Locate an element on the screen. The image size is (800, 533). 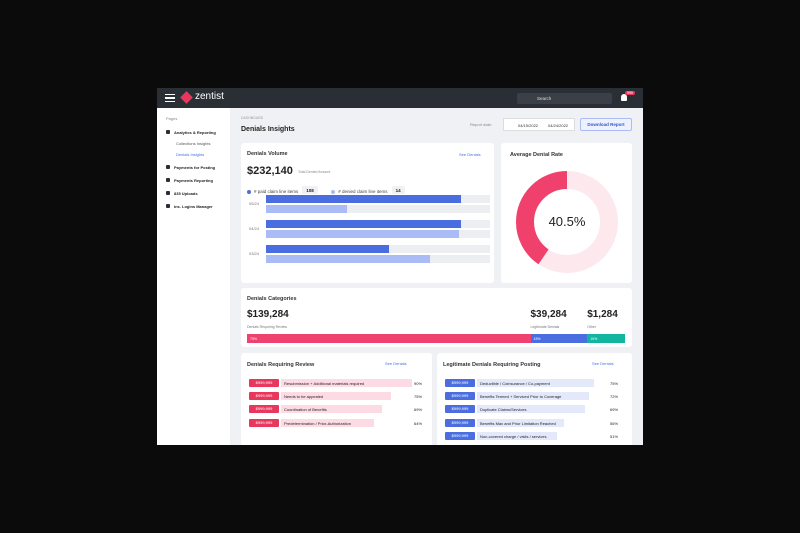
nav-subitem: Collections Insights is located at coordinates (193, 143).